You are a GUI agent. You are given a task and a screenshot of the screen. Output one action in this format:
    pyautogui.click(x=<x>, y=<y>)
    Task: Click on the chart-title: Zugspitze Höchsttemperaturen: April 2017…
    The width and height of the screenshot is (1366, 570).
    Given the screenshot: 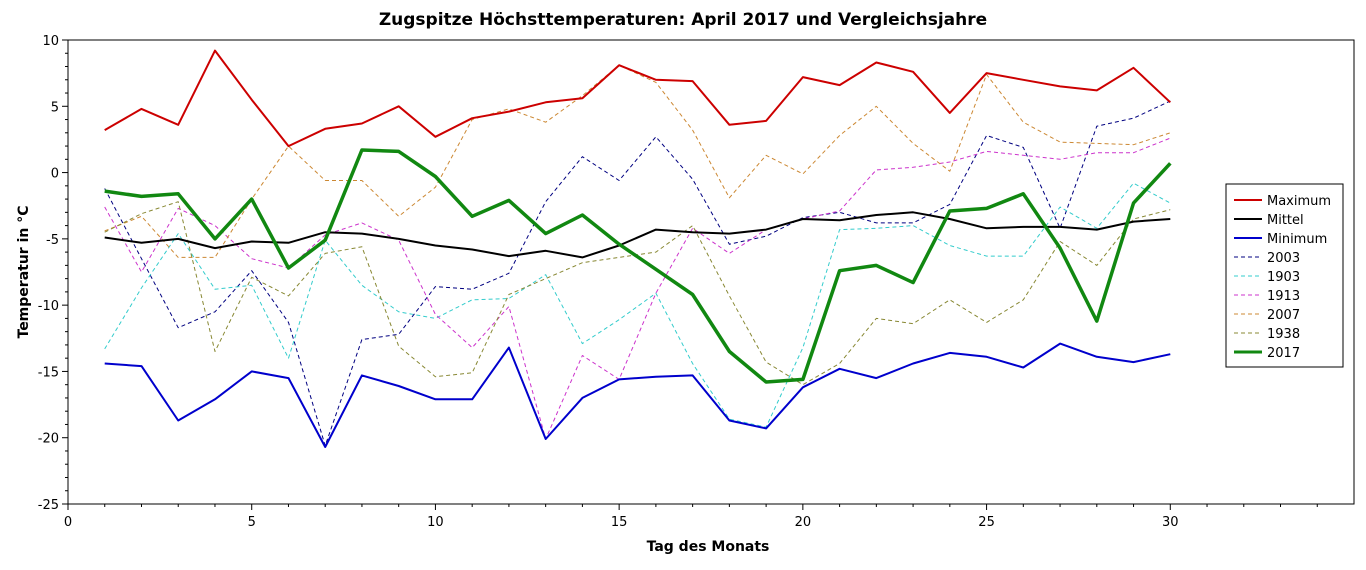 What is the action you would take?
    pyautogui.click(x=683, y=20)
    